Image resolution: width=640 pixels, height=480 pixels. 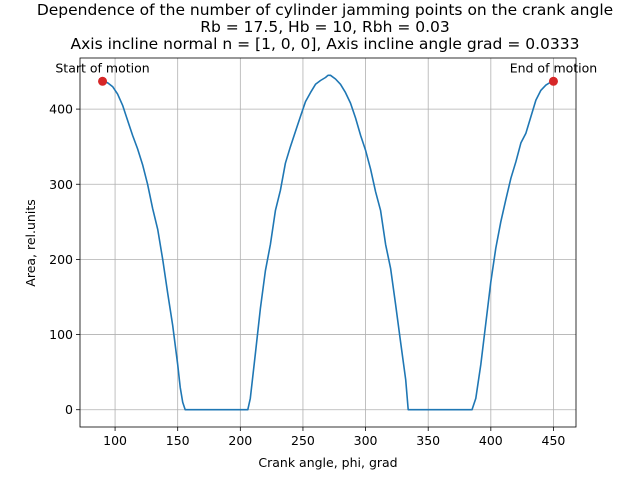 What do you see at coordinates (428, 440) in the screenshot?
I see `x-tick-label: 350` at bounding box center [428, 440].